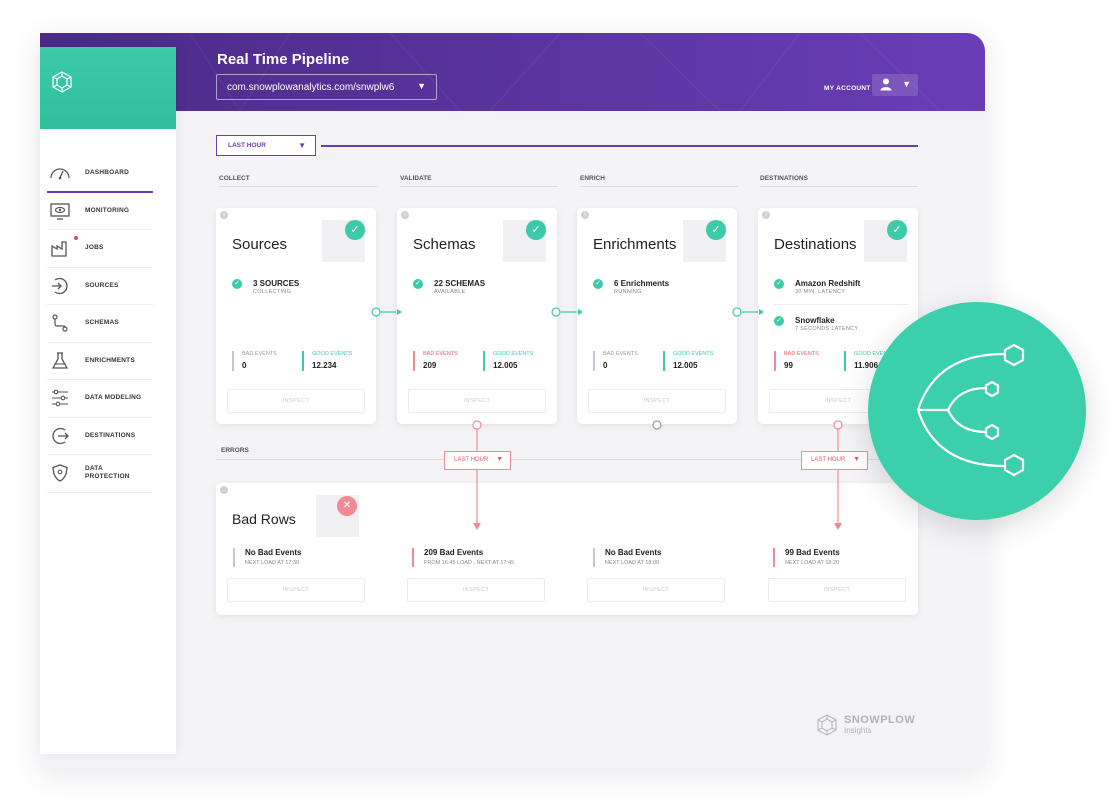  I want to click on gauge-icon, so click(60, 174).